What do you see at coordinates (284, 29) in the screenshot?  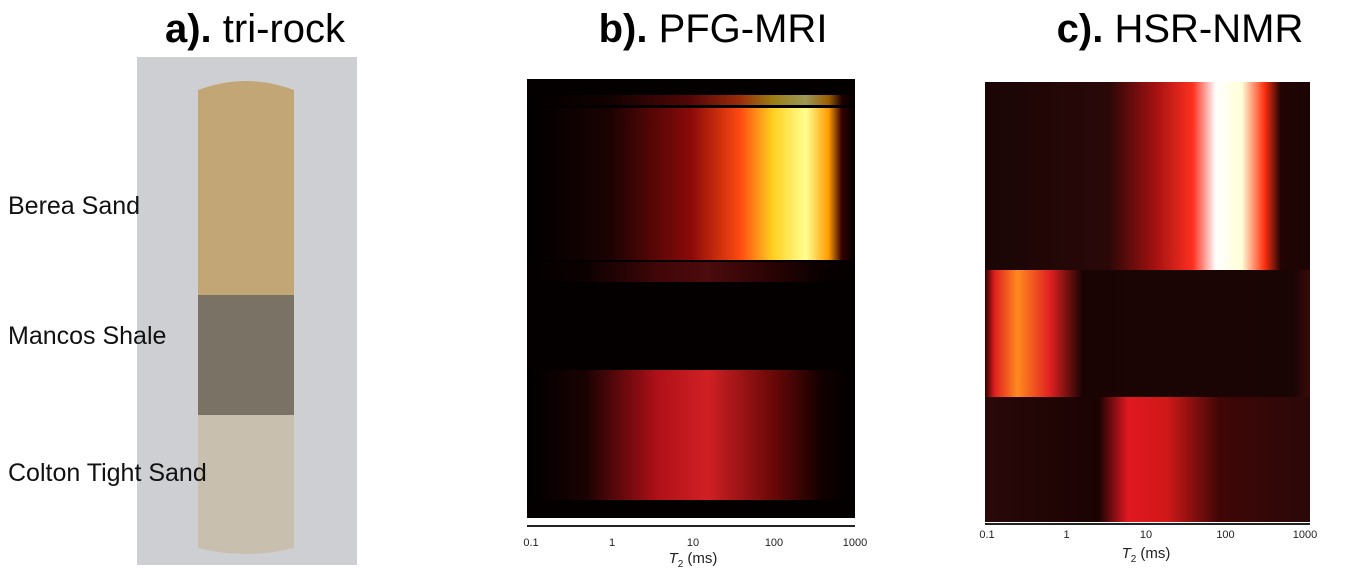 I see `panel-text: tri-rock` at bounding box center [284, 29].